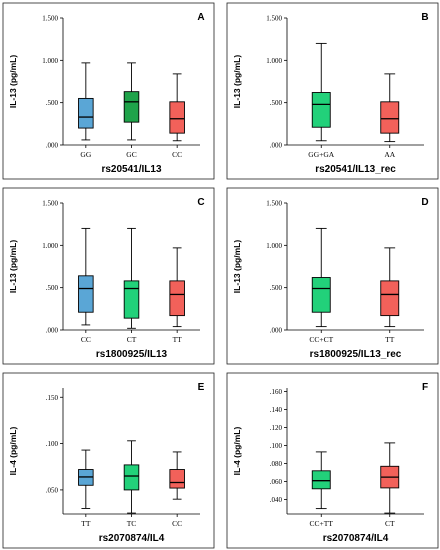  I want to click on box-tc: TC, so click(131, 484).